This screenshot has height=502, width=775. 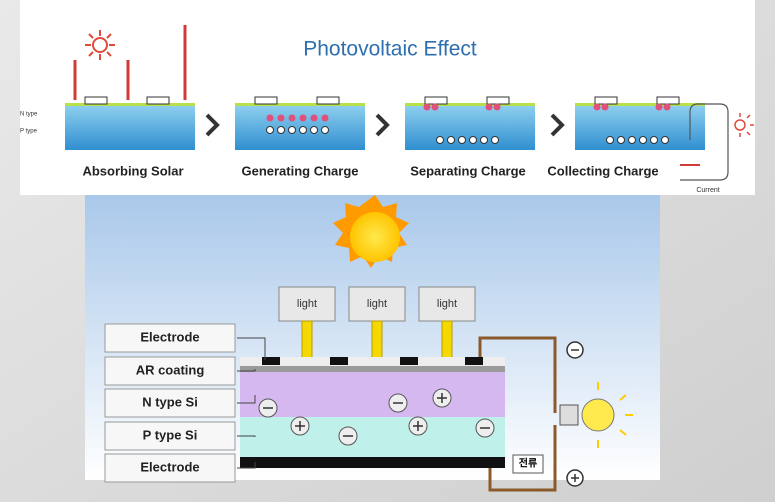 I want to click on n-layer, so click(x=372, y=394).